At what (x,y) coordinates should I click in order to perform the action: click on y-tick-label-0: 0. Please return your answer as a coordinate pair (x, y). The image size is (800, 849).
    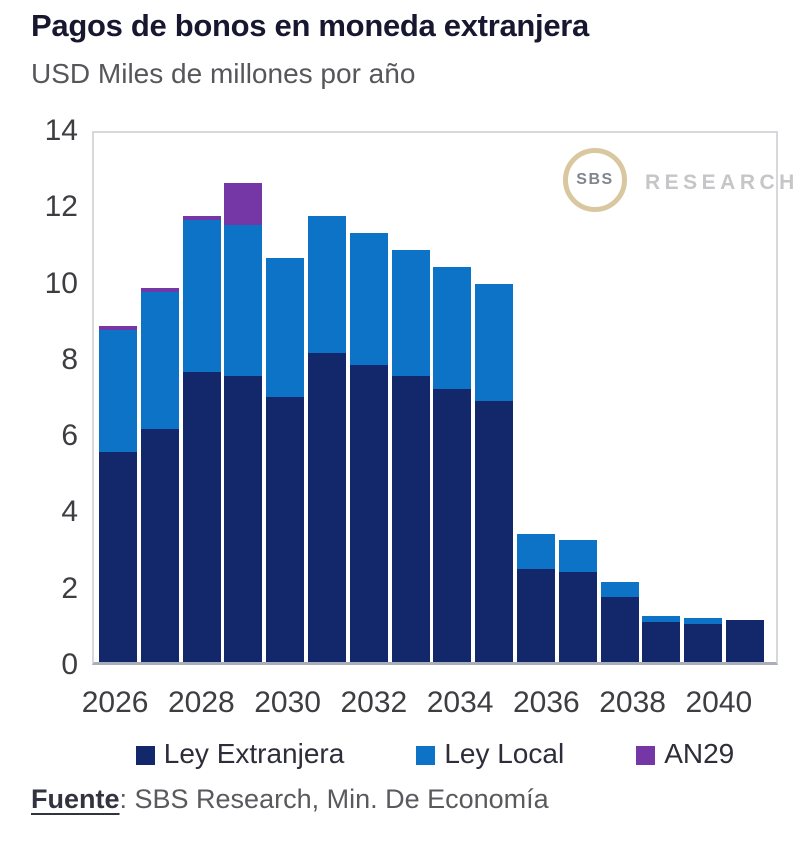
    Looking at the image, I should click on (69, 664).